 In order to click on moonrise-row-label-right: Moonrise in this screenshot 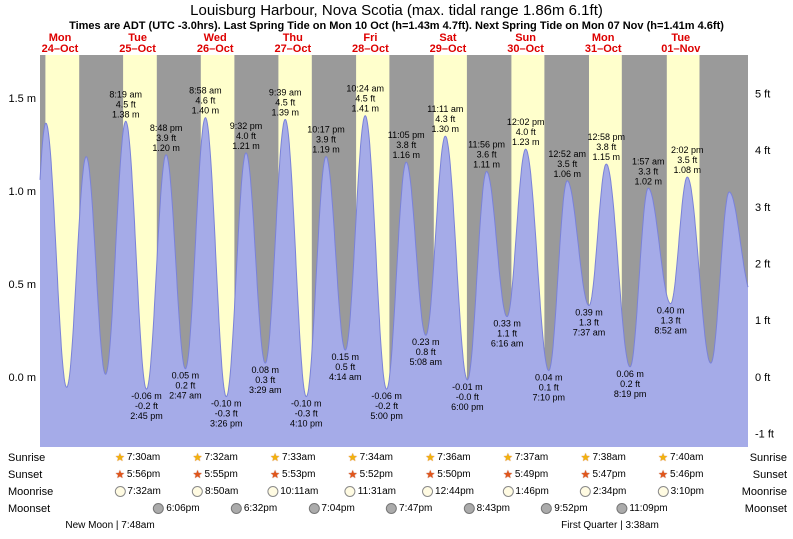, I will do `click(764, 492)`.